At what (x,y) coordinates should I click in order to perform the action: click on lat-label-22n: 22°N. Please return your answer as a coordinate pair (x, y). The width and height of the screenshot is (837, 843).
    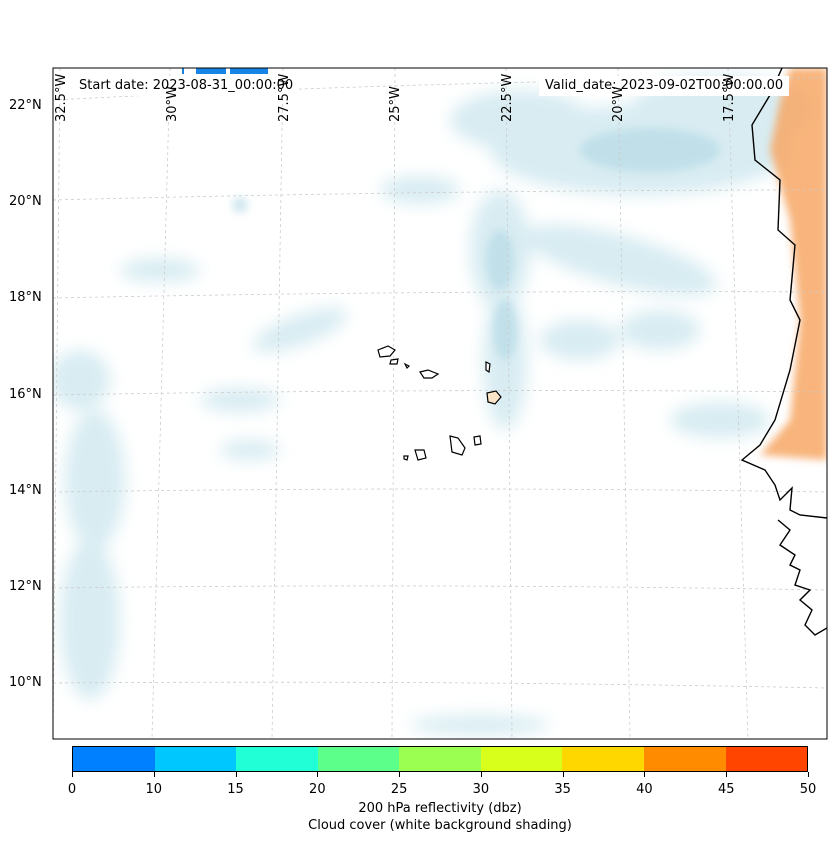
    Looking at the image, I should click on (25, 105).